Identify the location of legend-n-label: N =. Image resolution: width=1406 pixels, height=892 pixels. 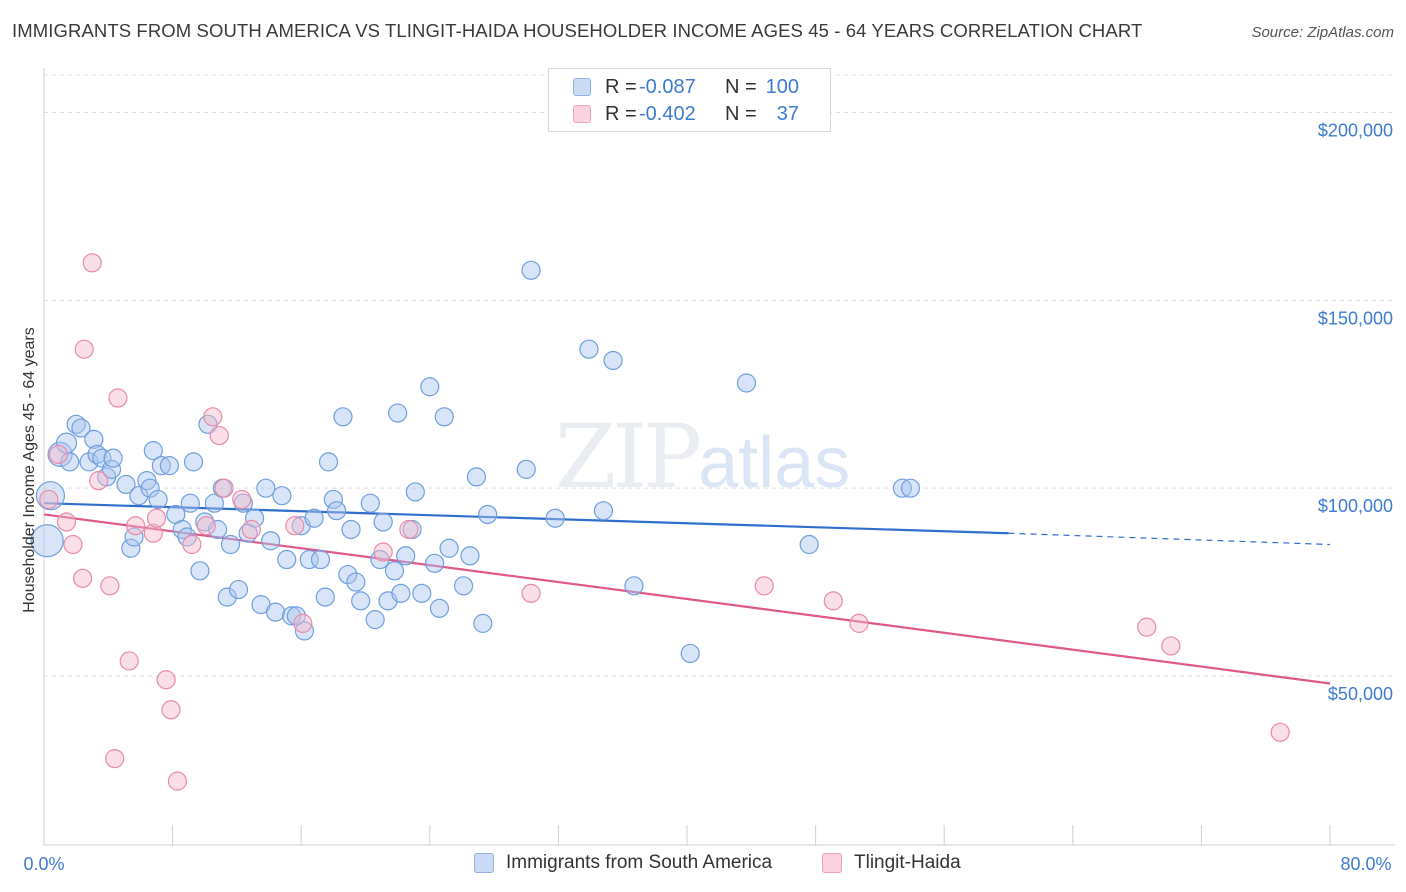
(741, 86).